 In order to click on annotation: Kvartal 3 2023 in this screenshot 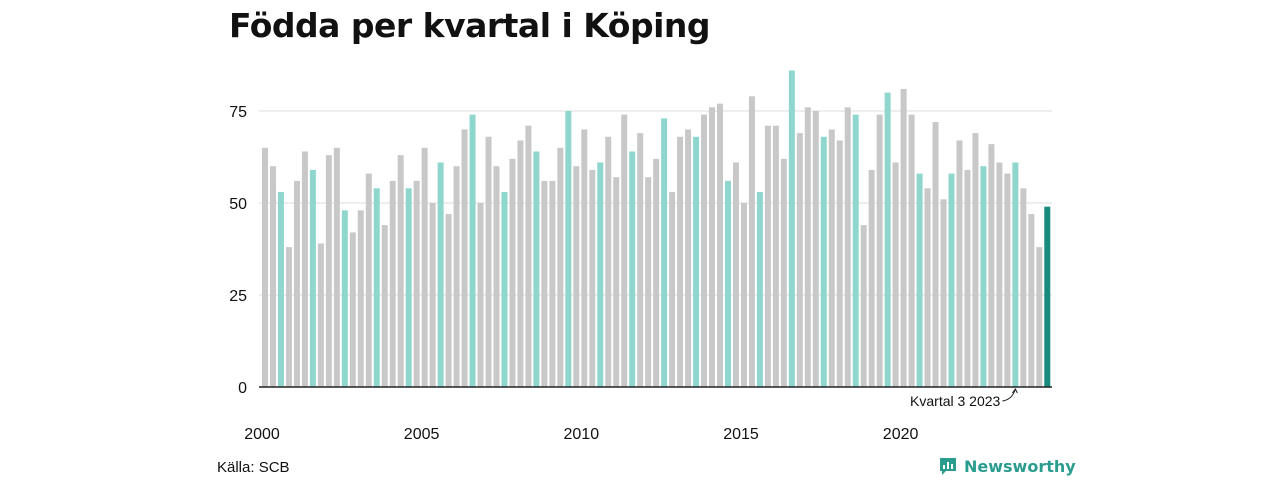, I will do `click(964, 398)`.